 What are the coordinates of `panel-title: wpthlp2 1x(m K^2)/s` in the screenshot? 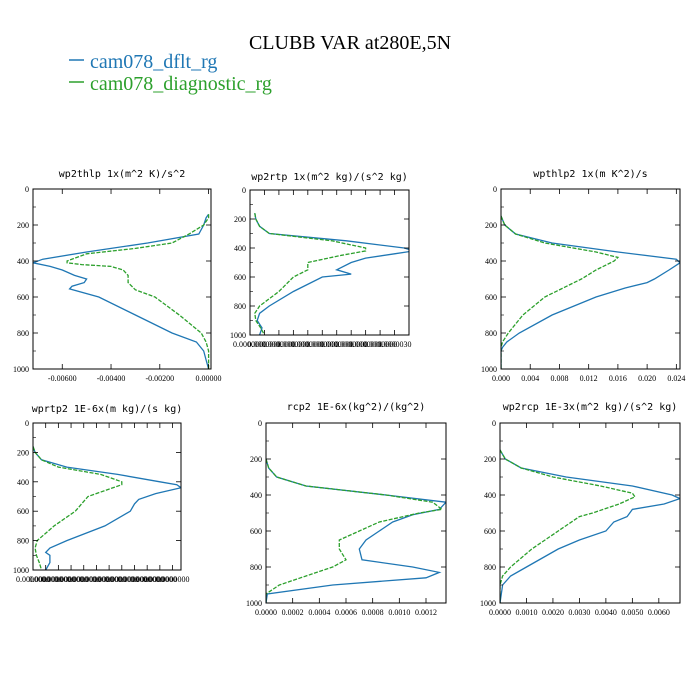 It's located at (590, 174).